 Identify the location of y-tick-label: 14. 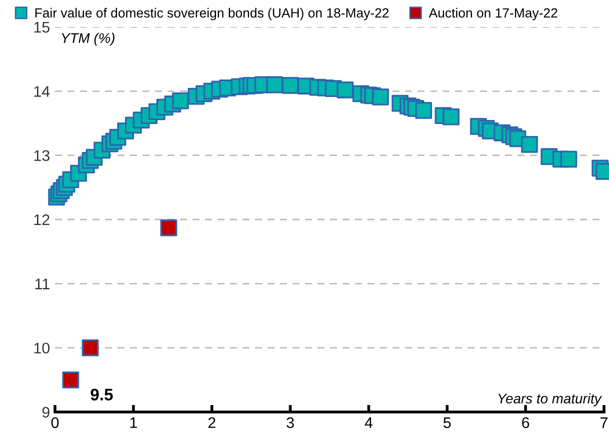
(42, 91).